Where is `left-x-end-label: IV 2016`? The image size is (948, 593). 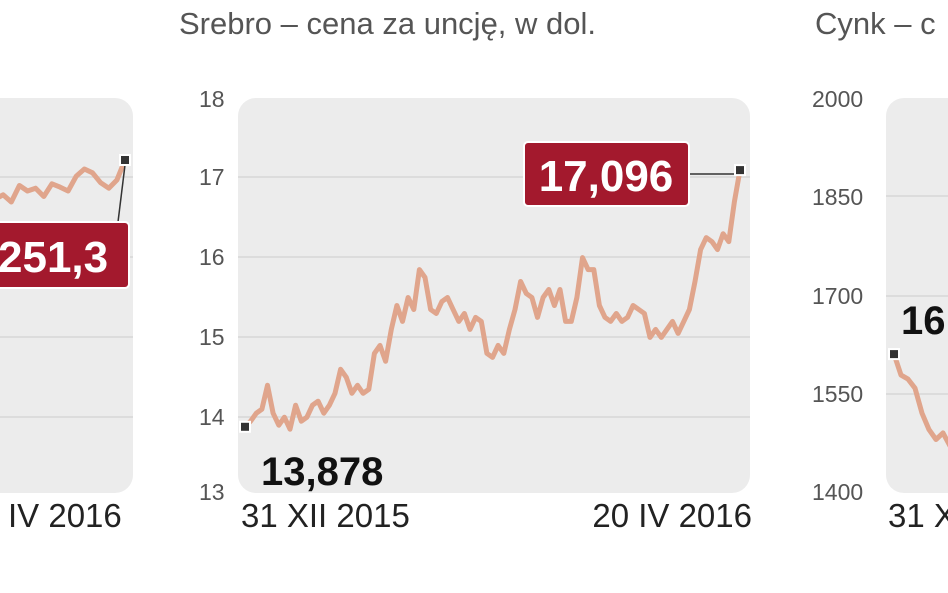
left-x-end-label: IV 2016 is located at coordinates (65, 515).